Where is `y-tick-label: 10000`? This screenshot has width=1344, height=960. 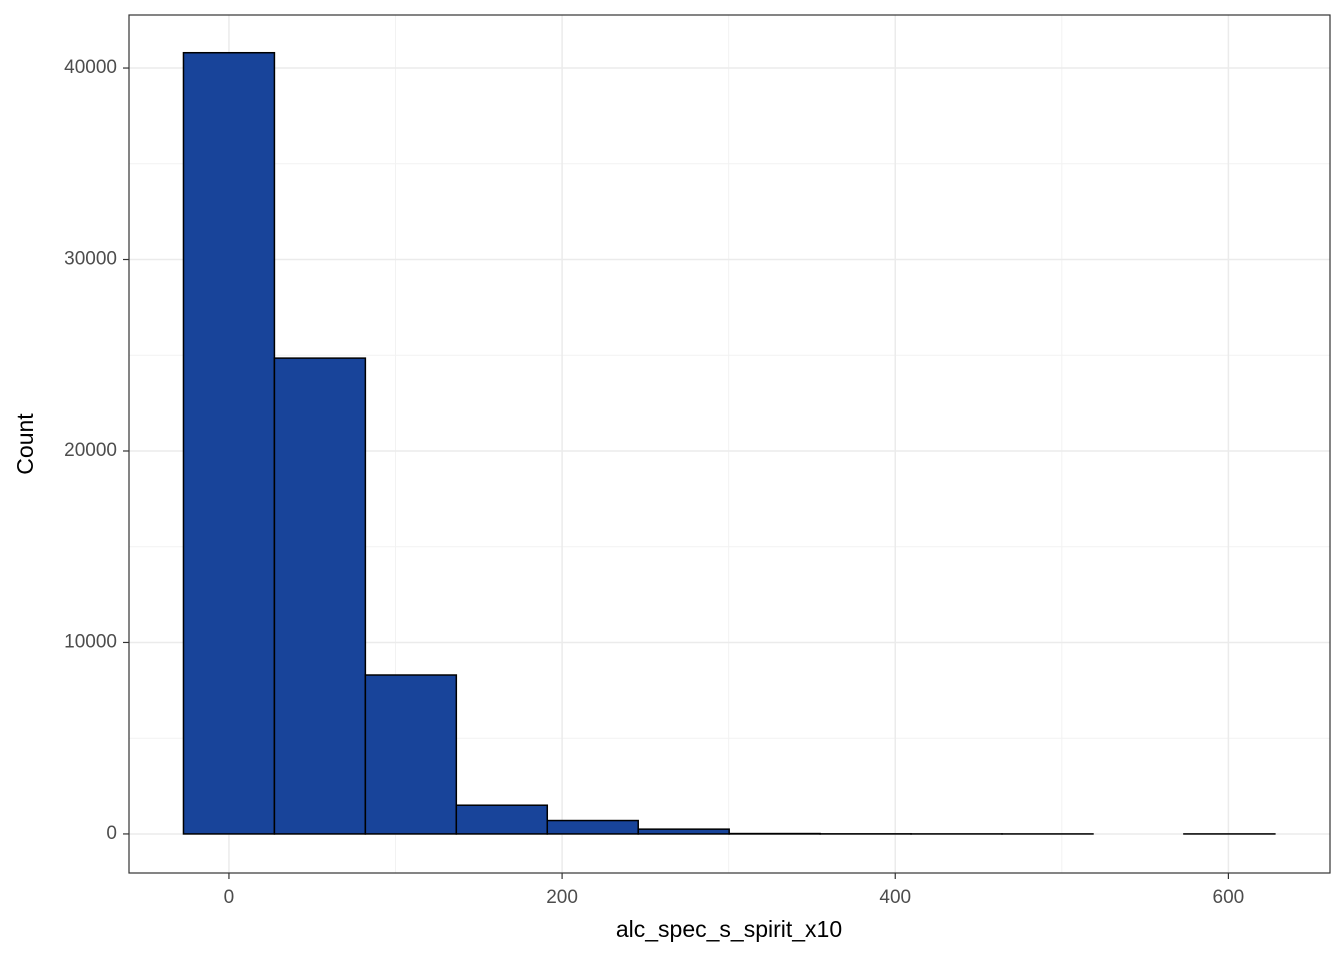
y-tick-label: 10000 is located at coordinates (90, 641).